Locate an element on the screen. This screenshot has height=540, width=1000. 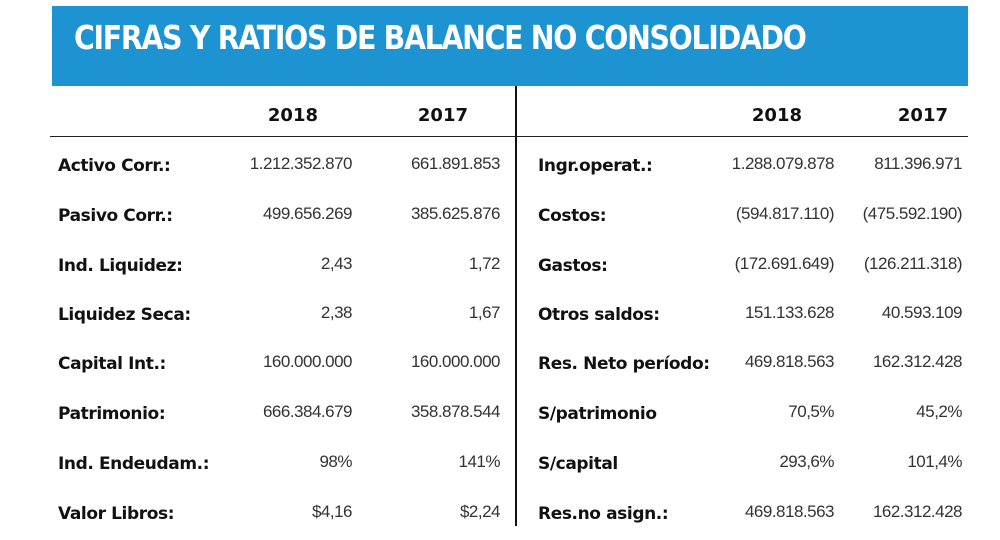
column-divider is located at coordinates (516, 306).